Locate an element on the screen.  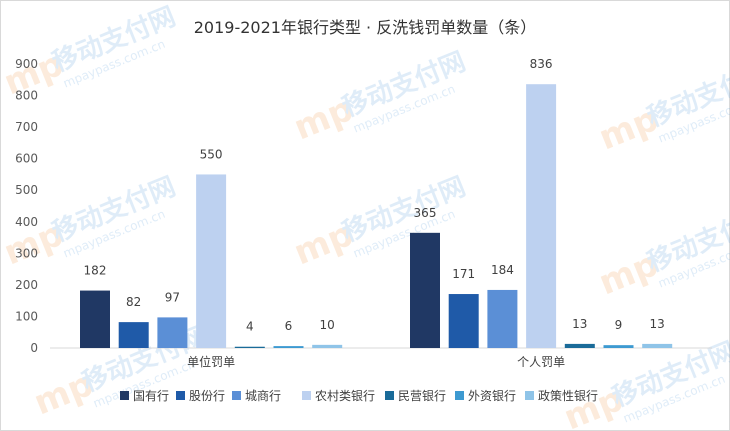
y-tick-label: 500 is located at coordinates (26, 190).